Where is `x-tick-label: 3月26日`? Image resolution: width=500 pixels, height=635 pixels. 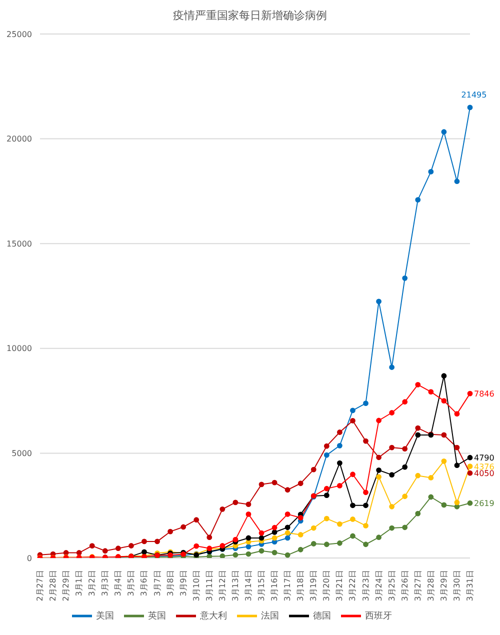 x-tick-label: 3月26日 is located at coordinates (405, 586).